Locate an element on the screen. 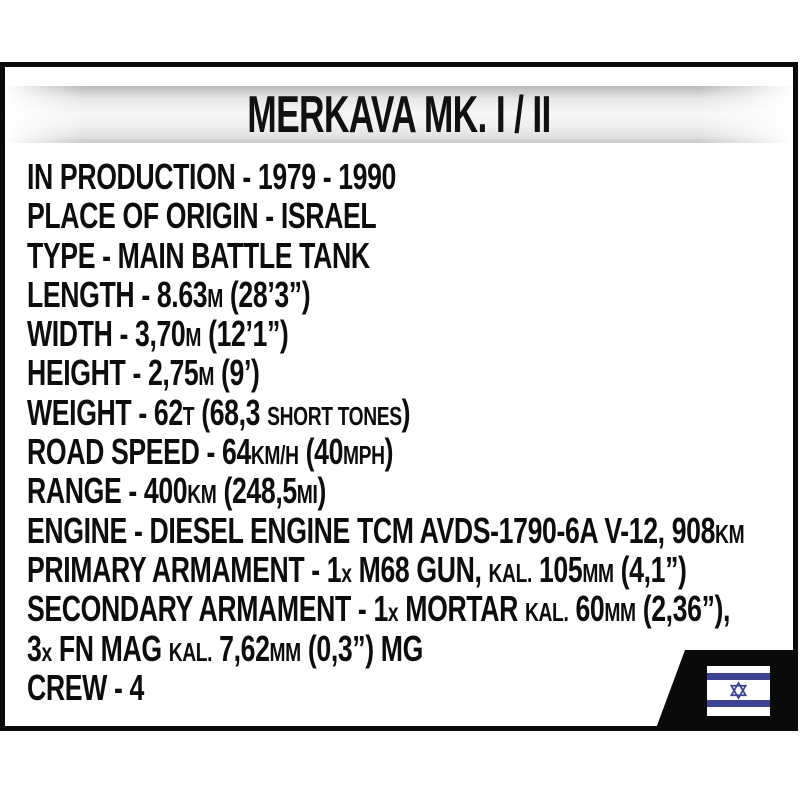 This screenshot has width=800, height=800. spec-segment: MORTAR is located at coordinates (462, 609).